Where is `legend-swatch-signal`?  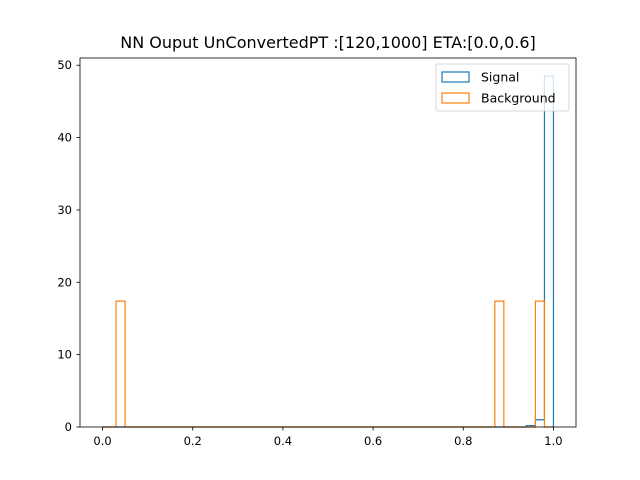 legend-swatch-signal is located at coordinates (455, 77).